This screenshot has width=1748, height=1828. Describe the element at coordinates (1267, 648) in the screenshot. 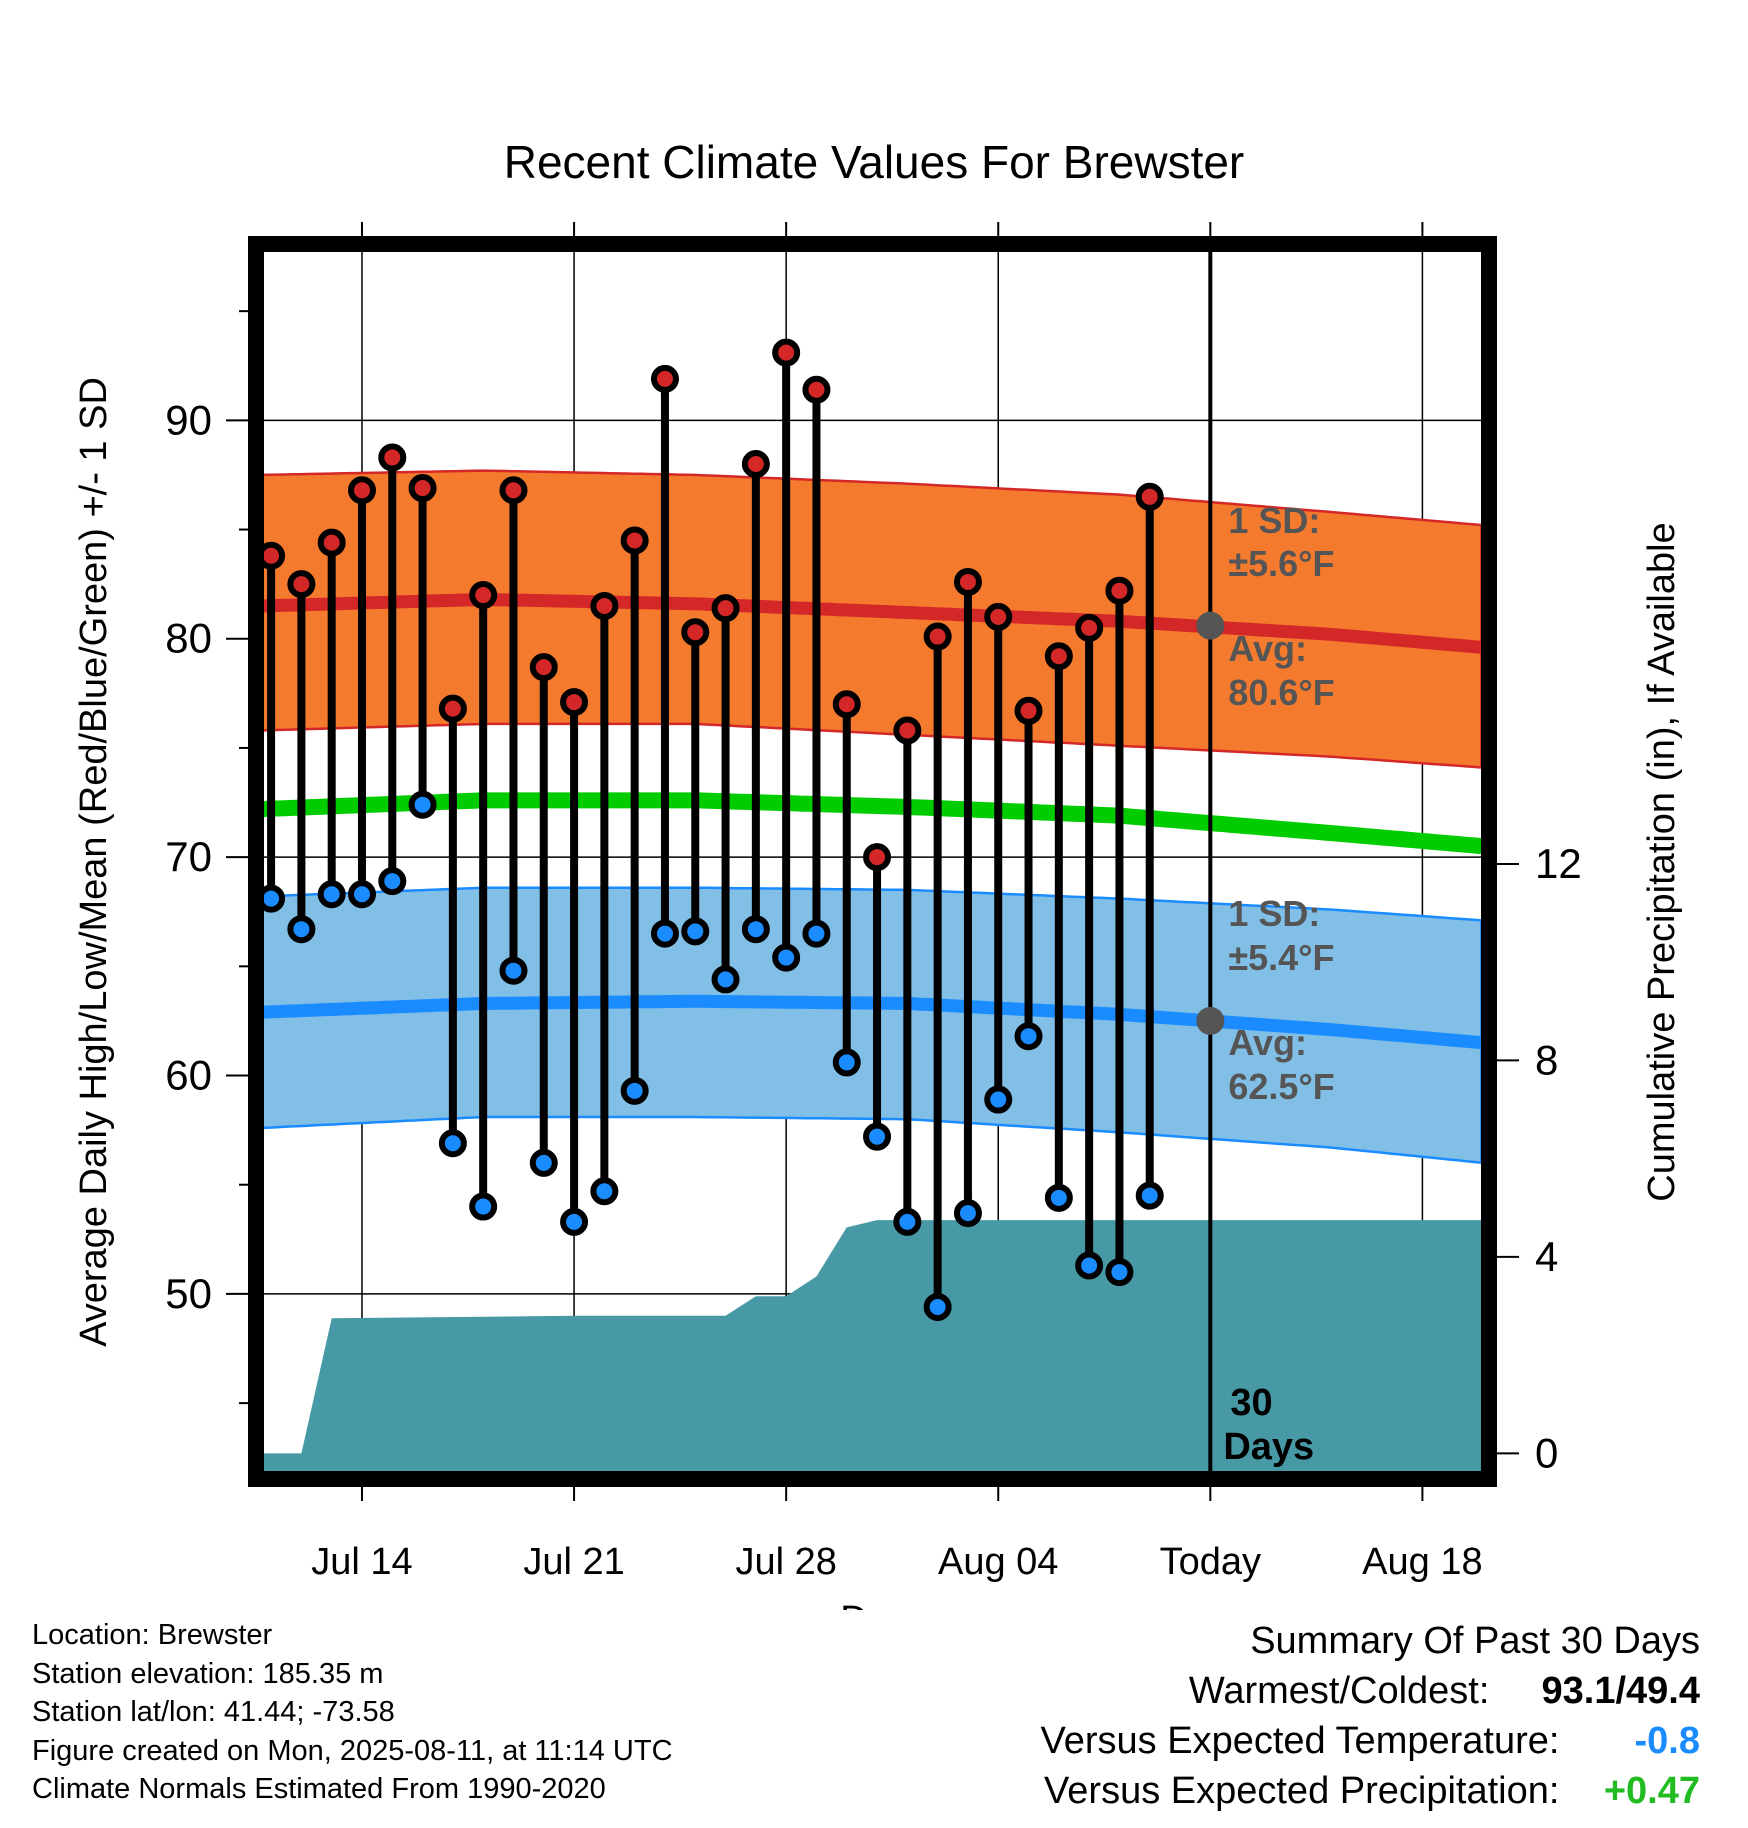

I see `high-avg-label: Avg:` at that location.